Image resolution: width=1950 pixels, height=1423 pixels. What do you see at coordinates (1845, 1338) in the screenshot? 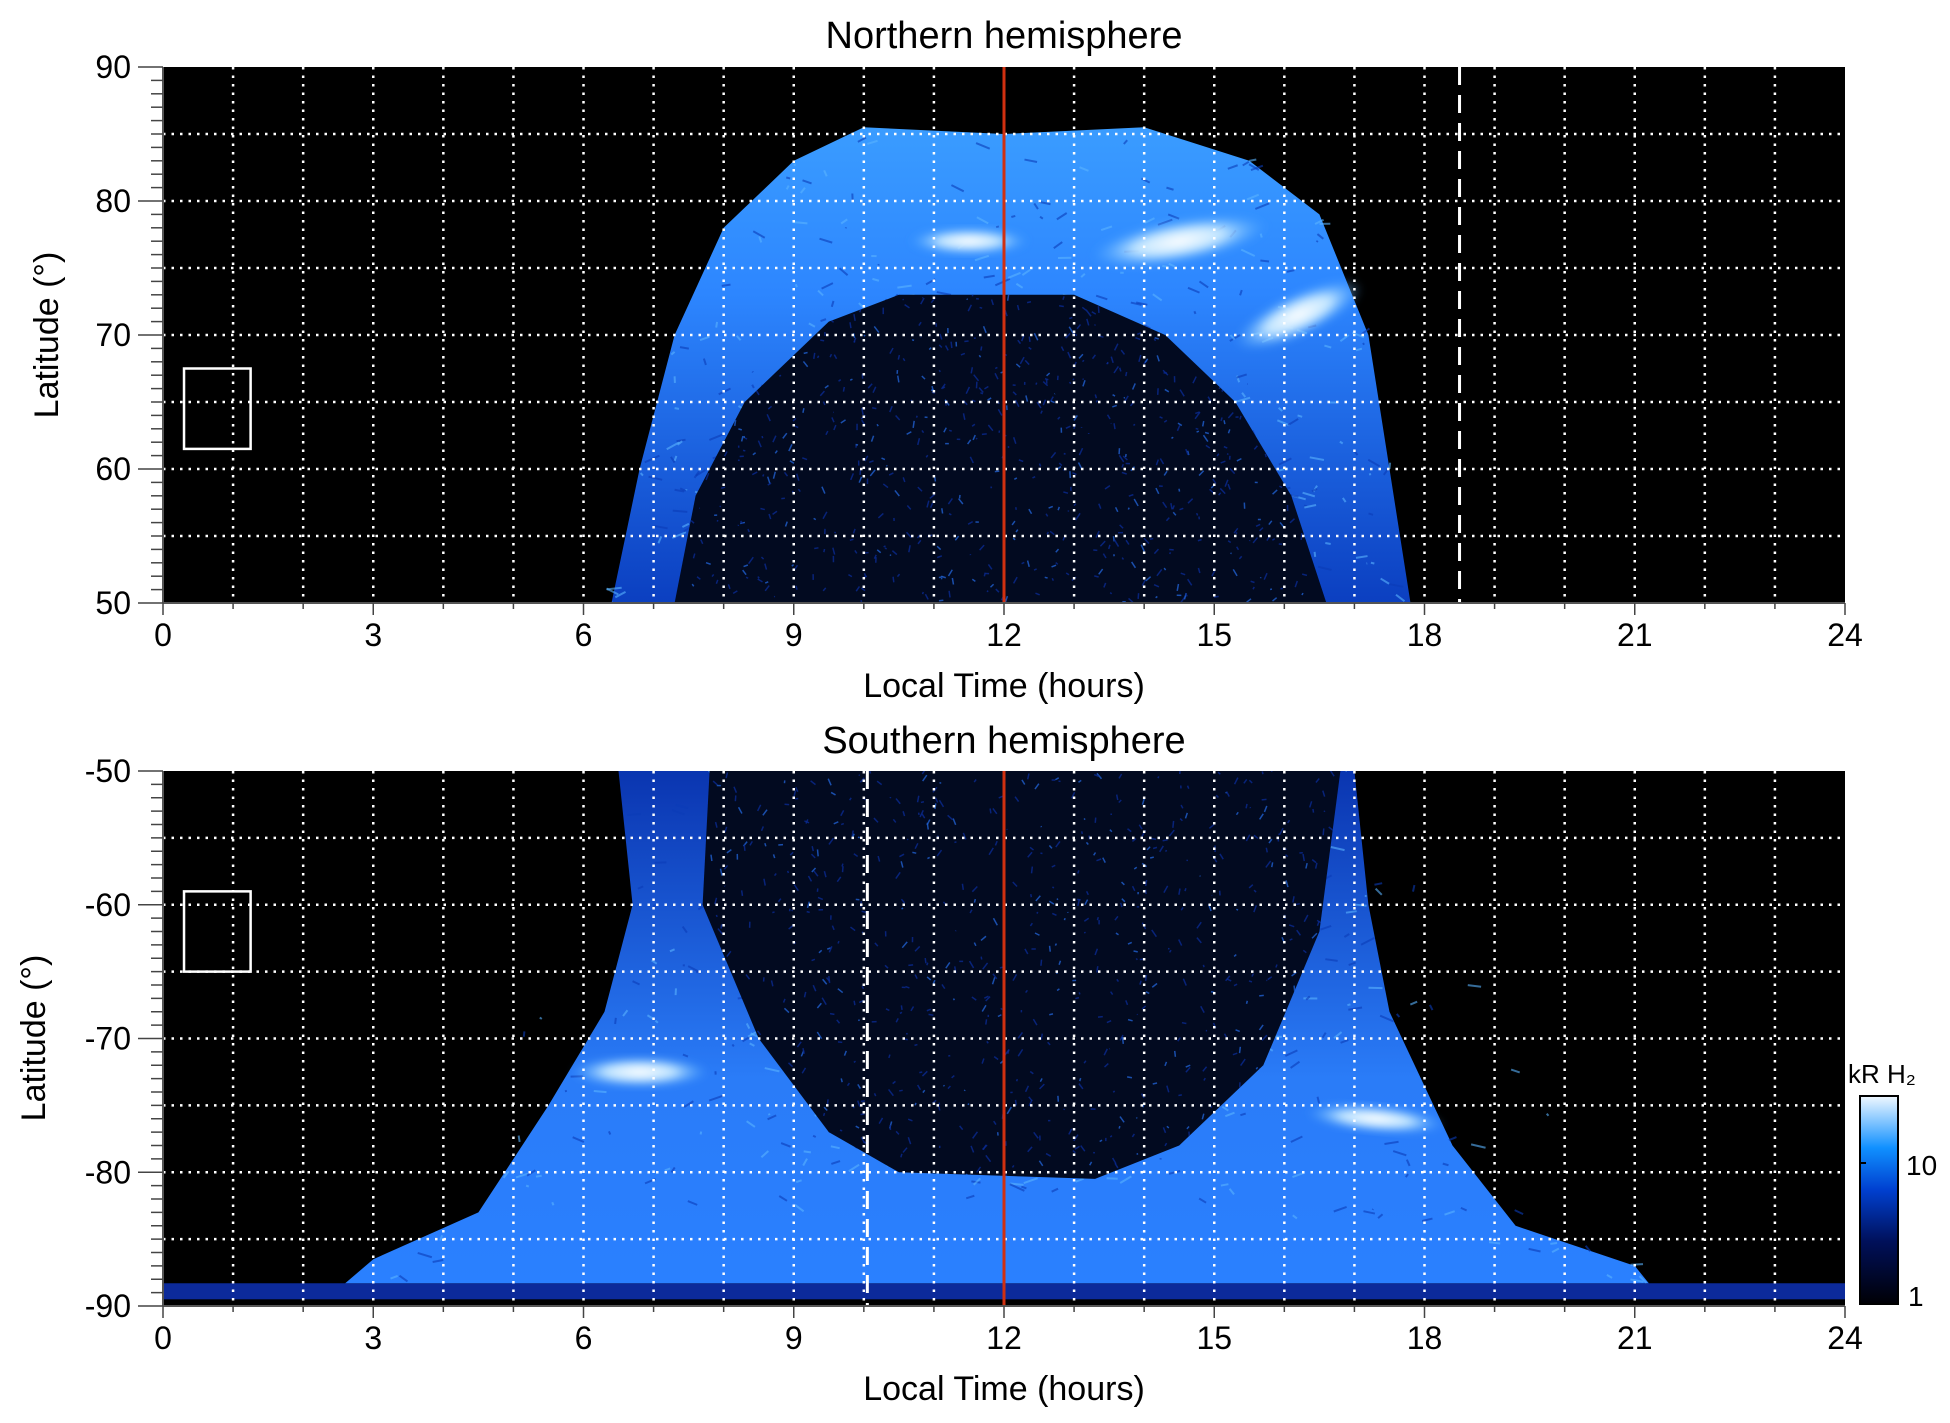
I see `x-tick-label: 24` at bounding box center [1845, 1338].